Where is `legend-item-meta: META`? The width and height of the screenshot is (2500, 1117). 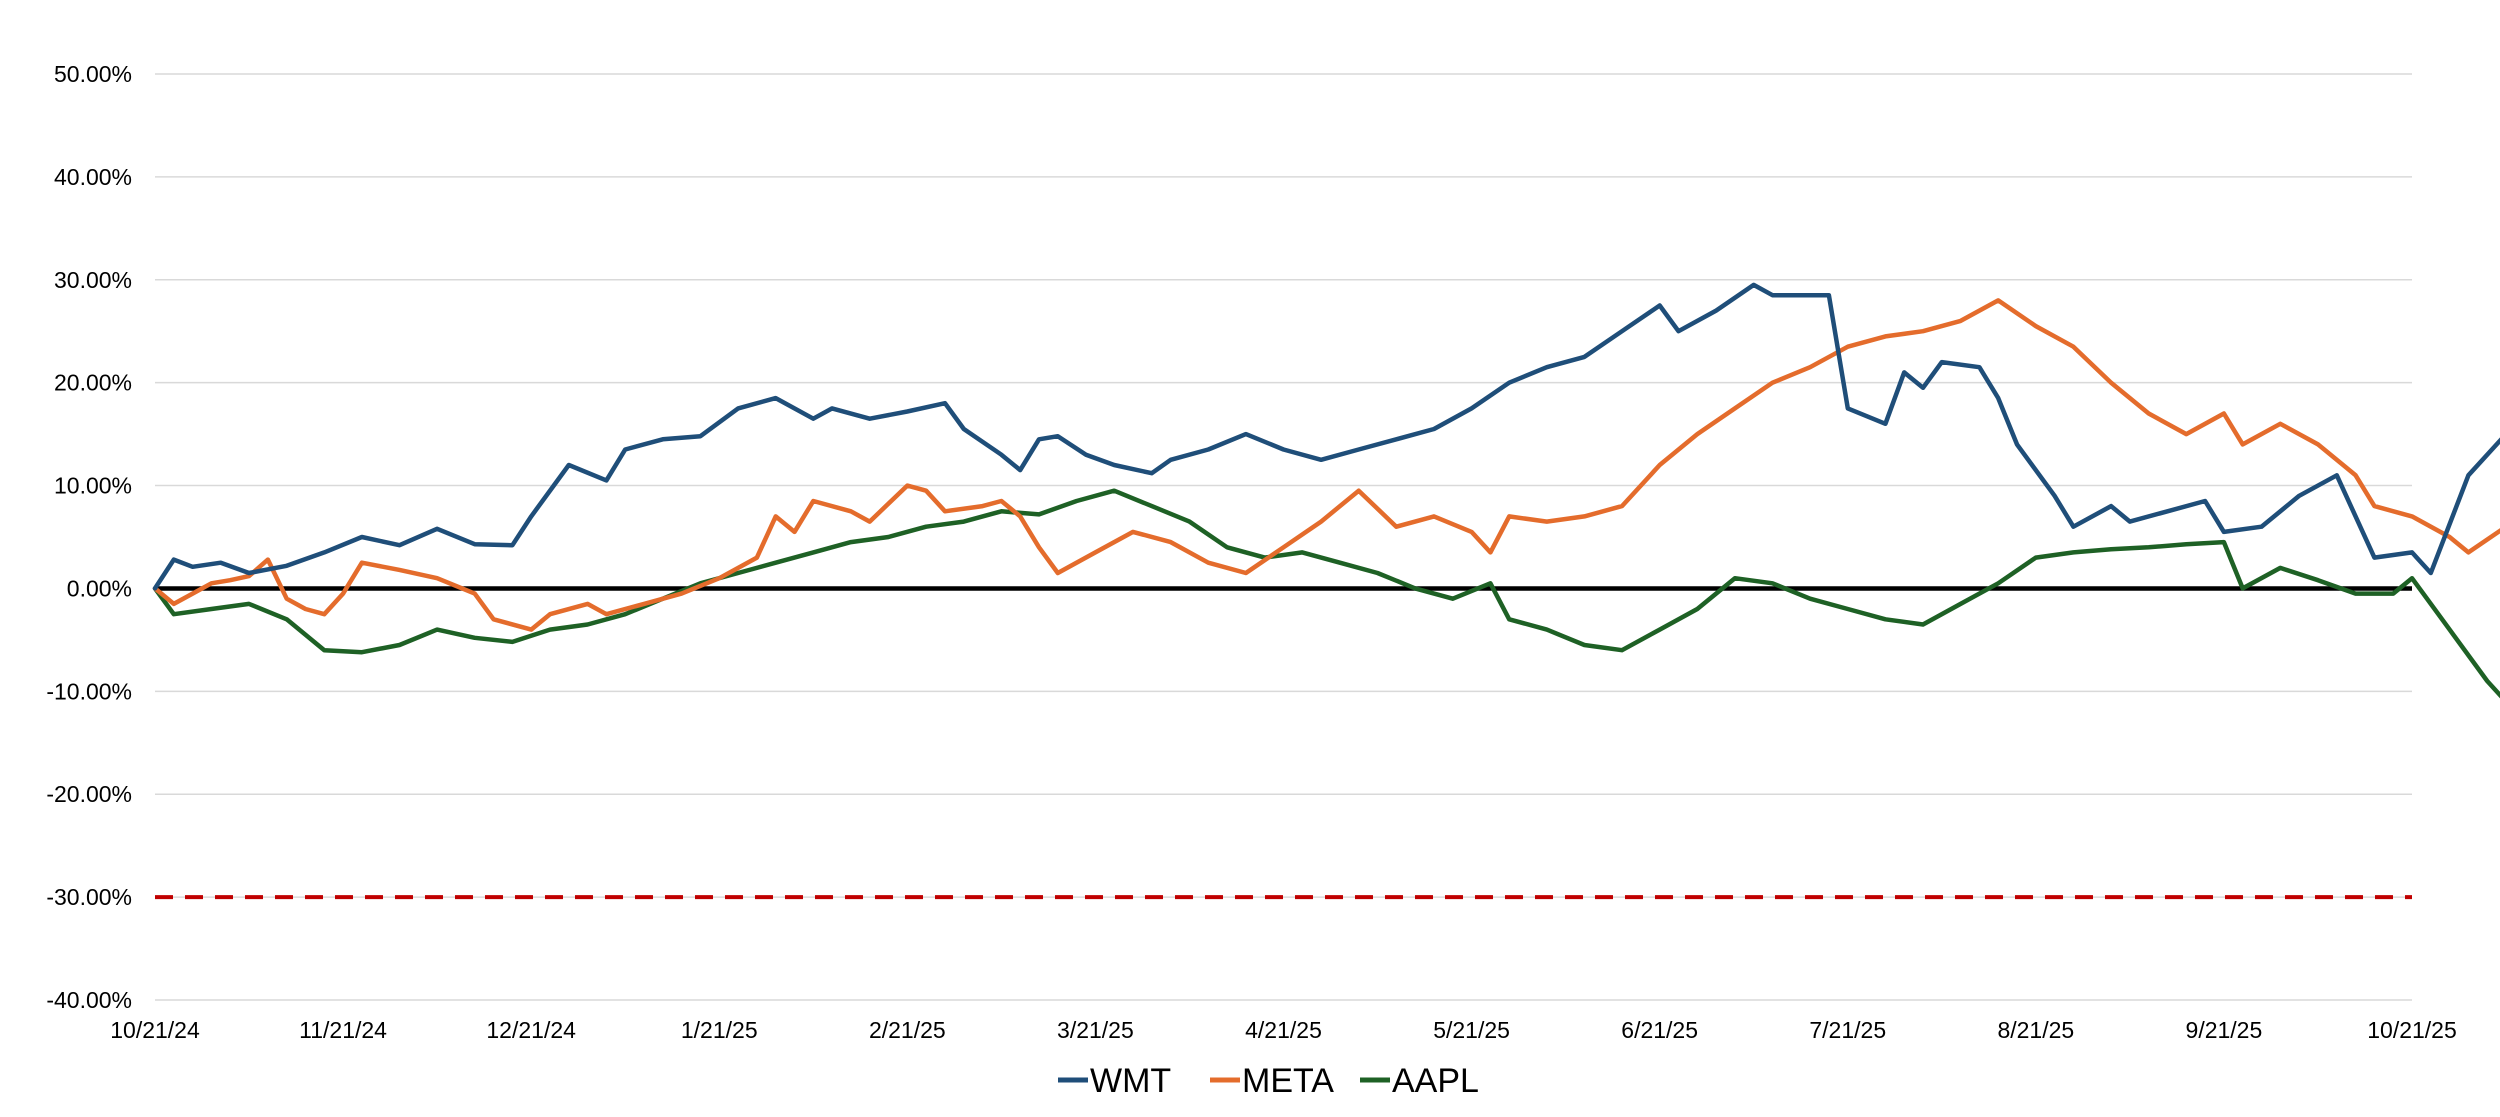
legend-item-meta: META is located at coordinates (1272, 1081).